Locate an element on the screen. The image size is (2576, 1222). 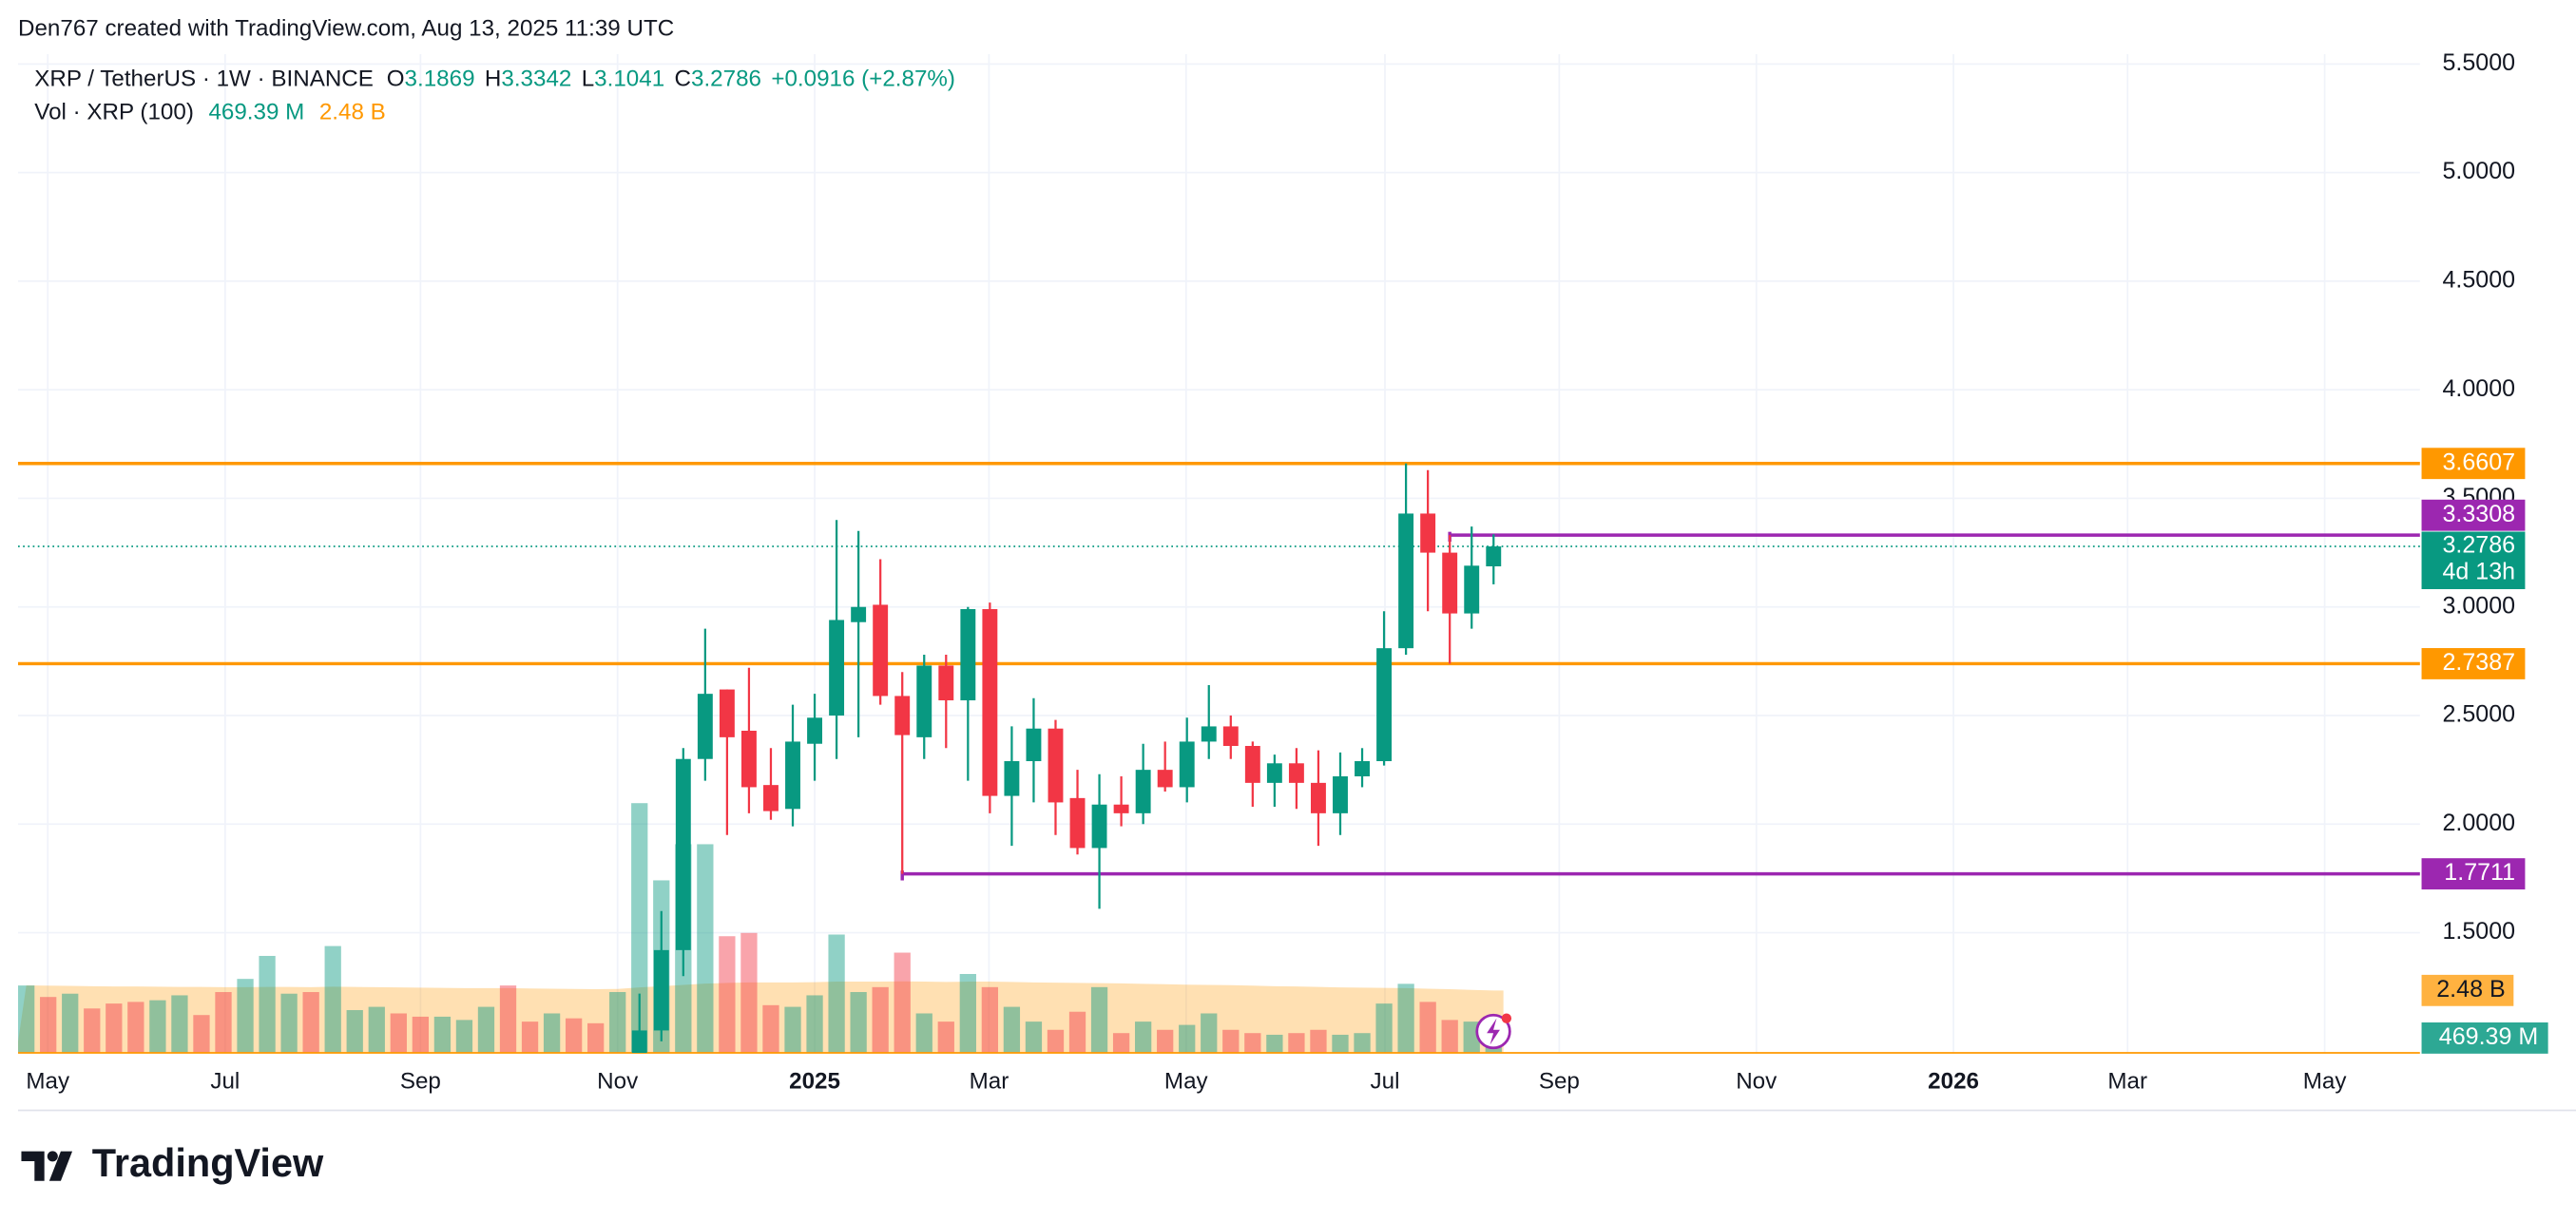
x-tick-label: 2026 is located at coordinates (1954, 1081).